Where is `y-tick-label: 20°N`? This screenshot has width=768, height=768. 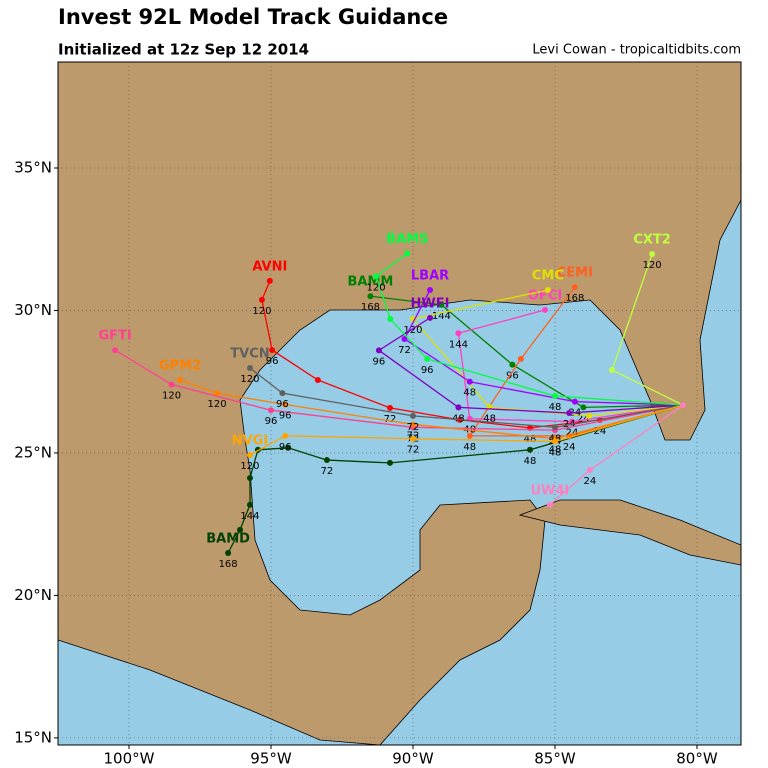
y-tick-label: 20°N is located at coordinates (33, 595).